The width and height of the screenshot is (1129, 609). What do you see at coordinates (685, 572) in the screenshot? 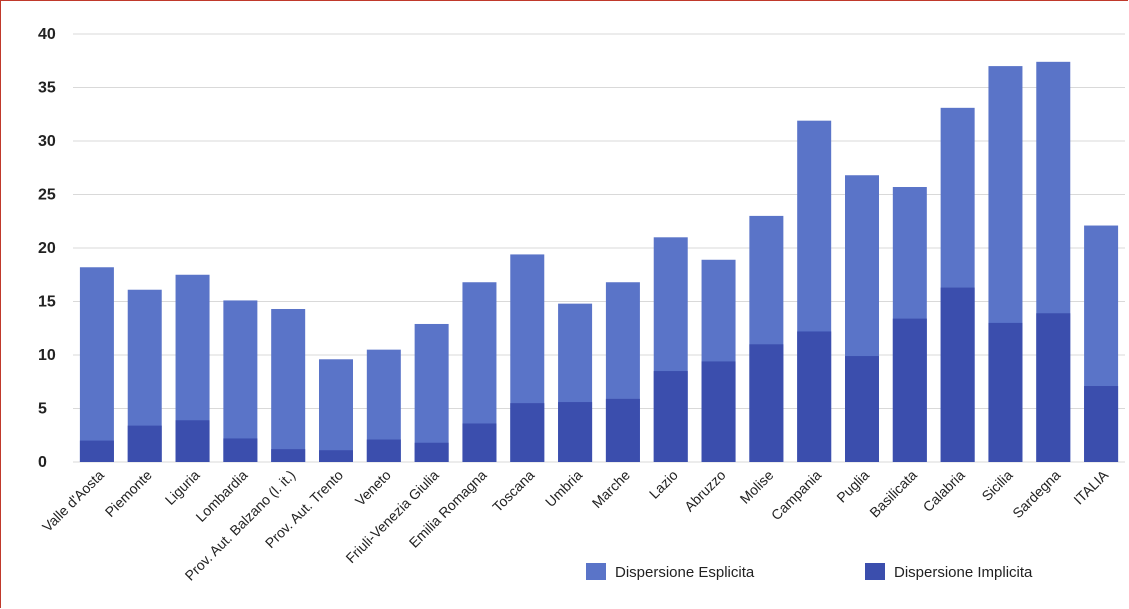
I see `legend-label-esplicita: Dispersione Esplicita` at bounding box center [685, 572].